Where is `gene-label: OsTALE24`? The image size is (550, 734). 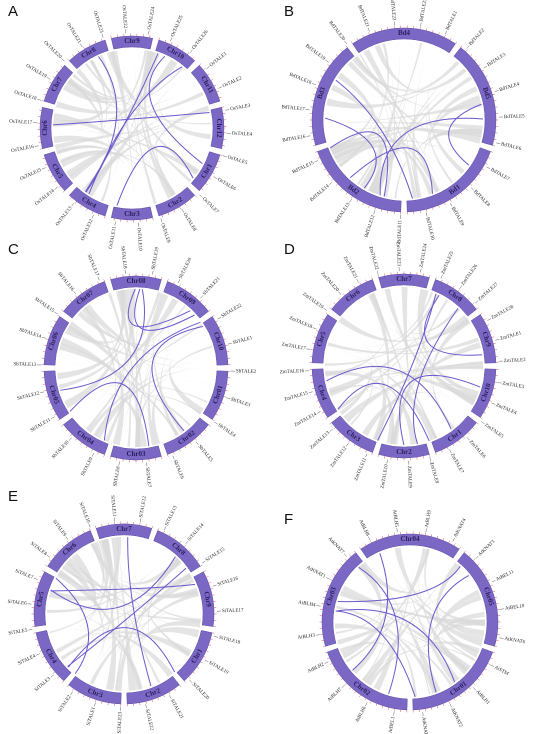
gene-label: OsTALE24 is located at coordinates (152, 18).